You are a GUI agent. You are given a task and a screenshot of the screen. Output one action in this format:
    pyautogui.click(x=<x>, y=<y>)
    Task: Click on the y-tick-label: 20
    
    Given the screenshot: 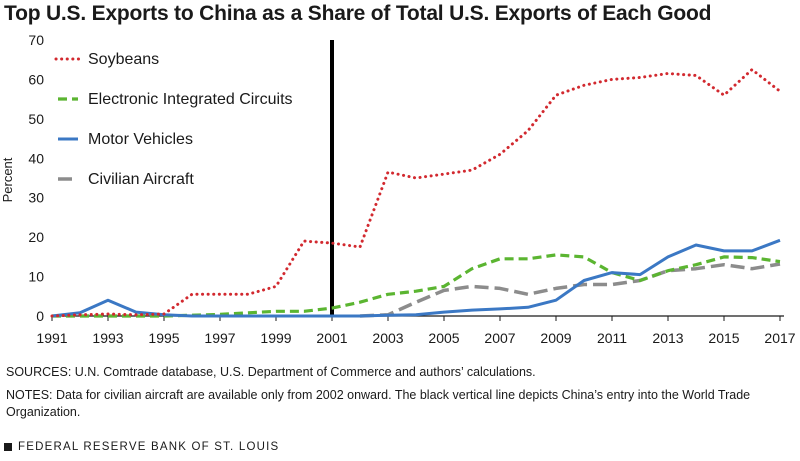 What is the action you would take?
    pyautogui.click(x=36, y=237)
    